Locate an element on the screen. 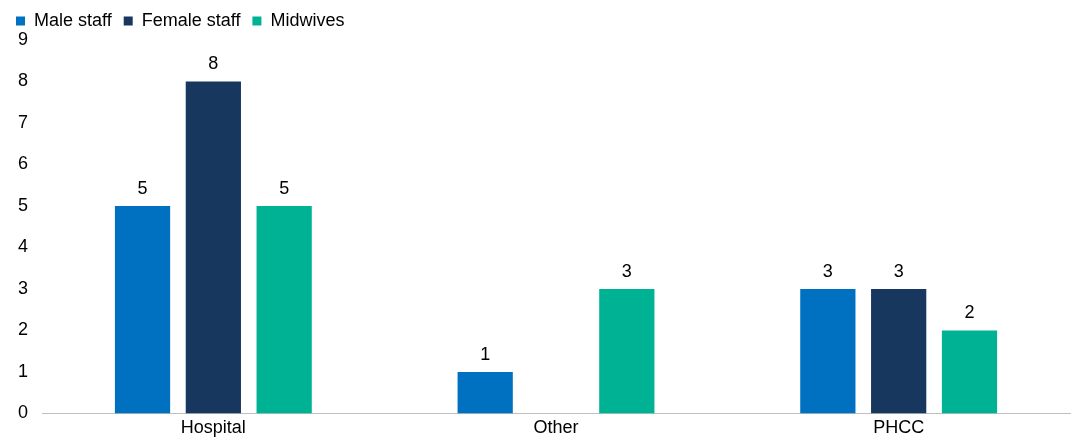 The image size is (1080, 443). legend-label: Female staff is located at coordinates (191, 19).